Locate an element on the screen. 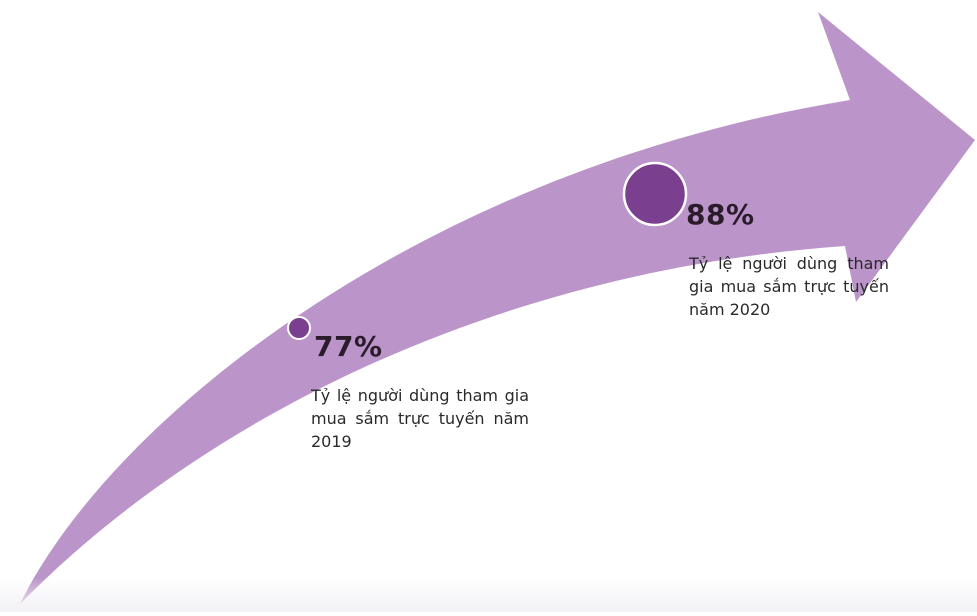 Image resolution: width=977 pixels, height=616 pixels. bottom-fade-band is located at coordinates (488, 595).